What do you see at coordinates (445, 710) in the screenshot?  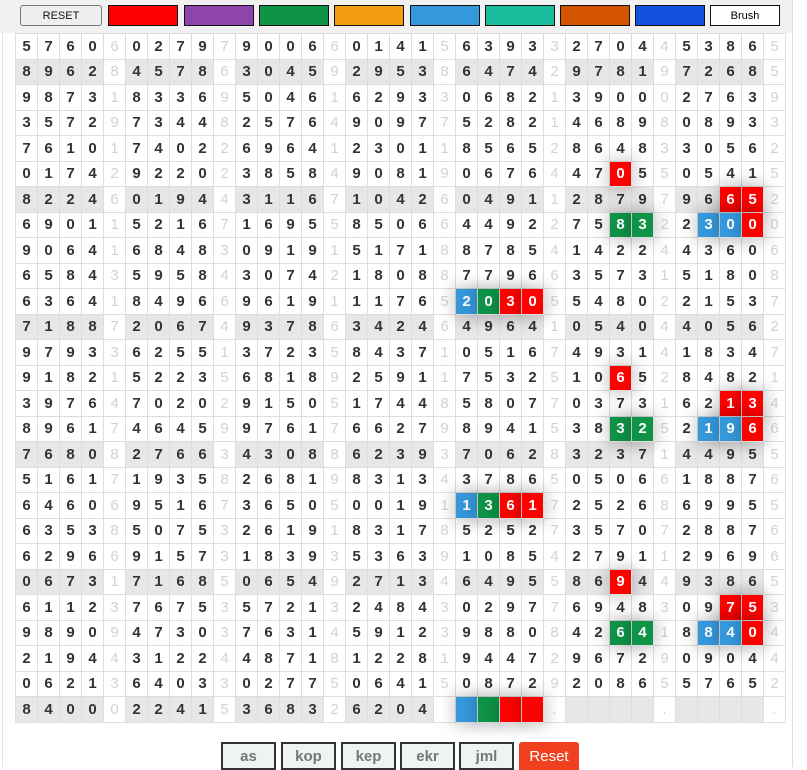 I see `separator-cell` at bounding box center [445, 710].